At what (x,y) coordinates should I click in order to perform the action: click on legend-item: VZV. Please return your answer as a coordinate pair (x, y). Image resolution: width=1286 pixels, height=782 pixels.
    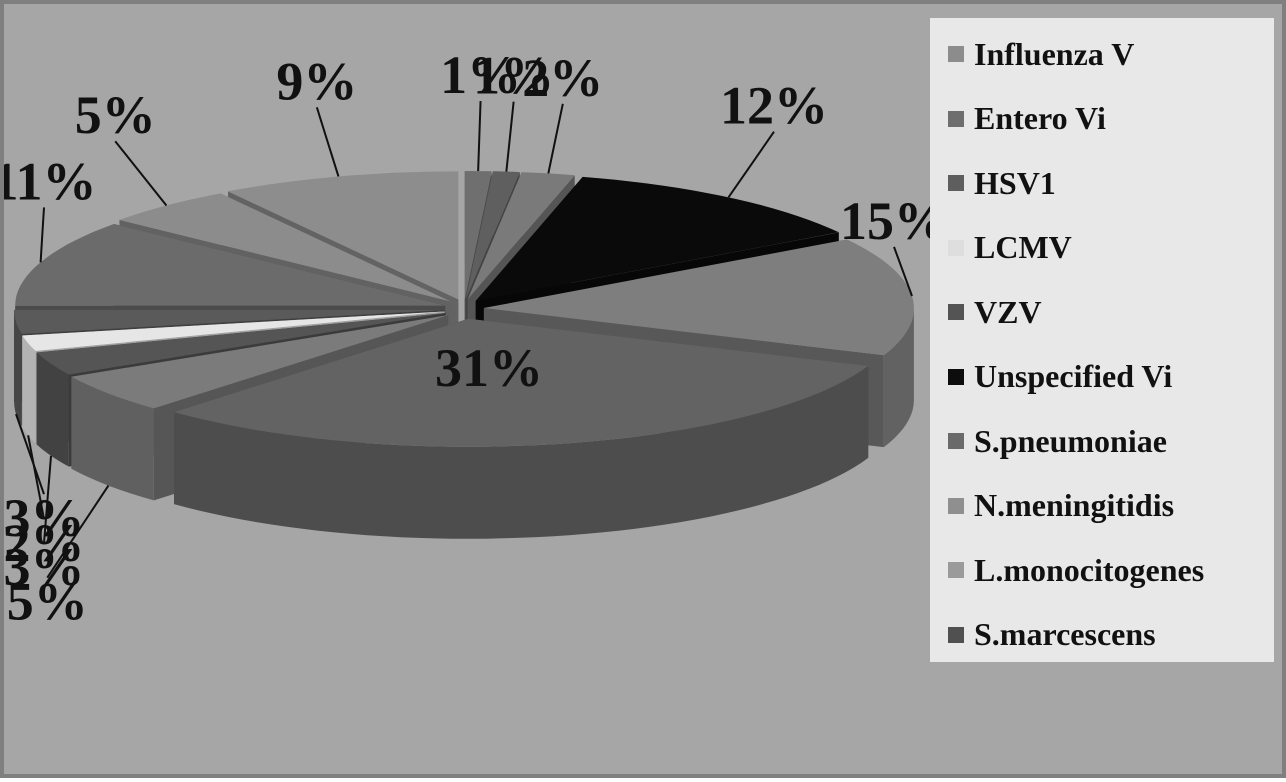
    Looking at the image, I should click on (995, 311).